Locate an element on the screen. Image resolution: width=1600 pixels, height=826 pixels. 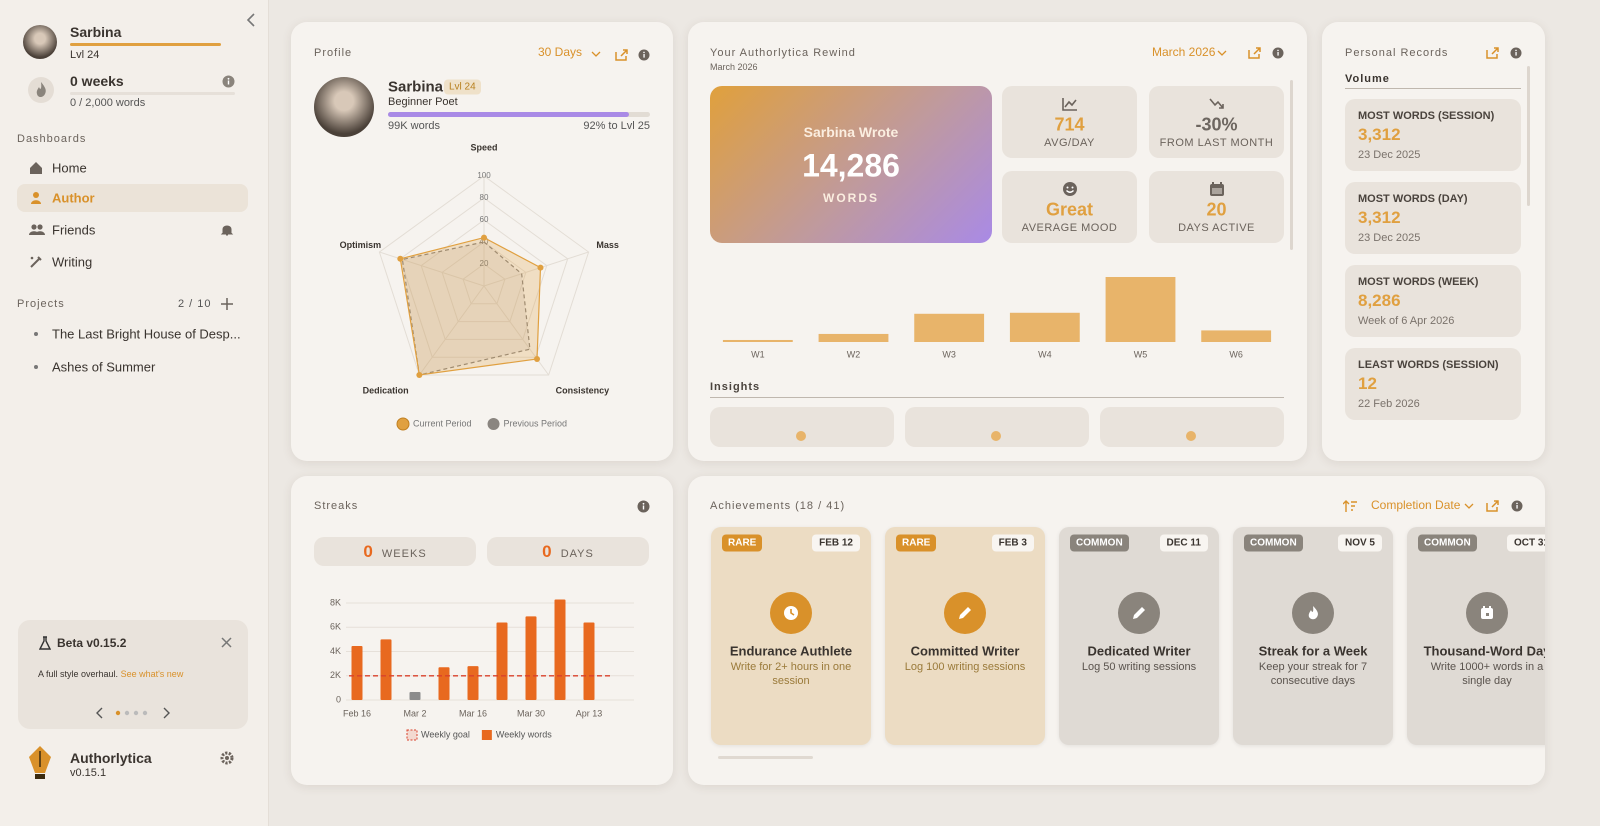
achievement-date: OCT 31 is located at coordinates (1525, 543).